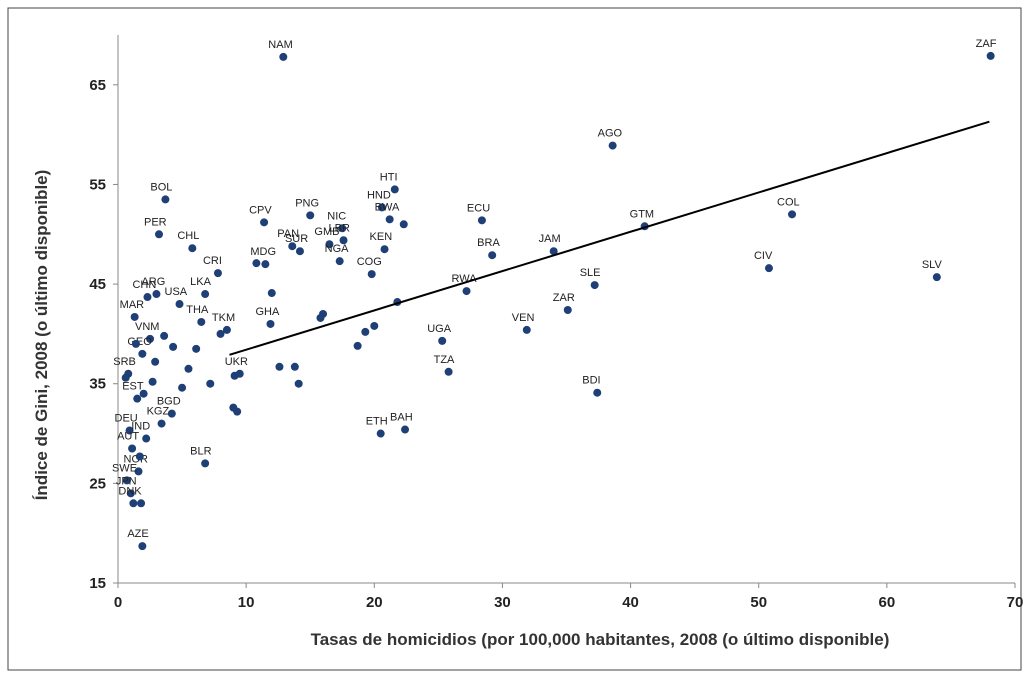 This screenshot has height=679, width=1030. I want to click on point-label: PNG, so click(307, 203).